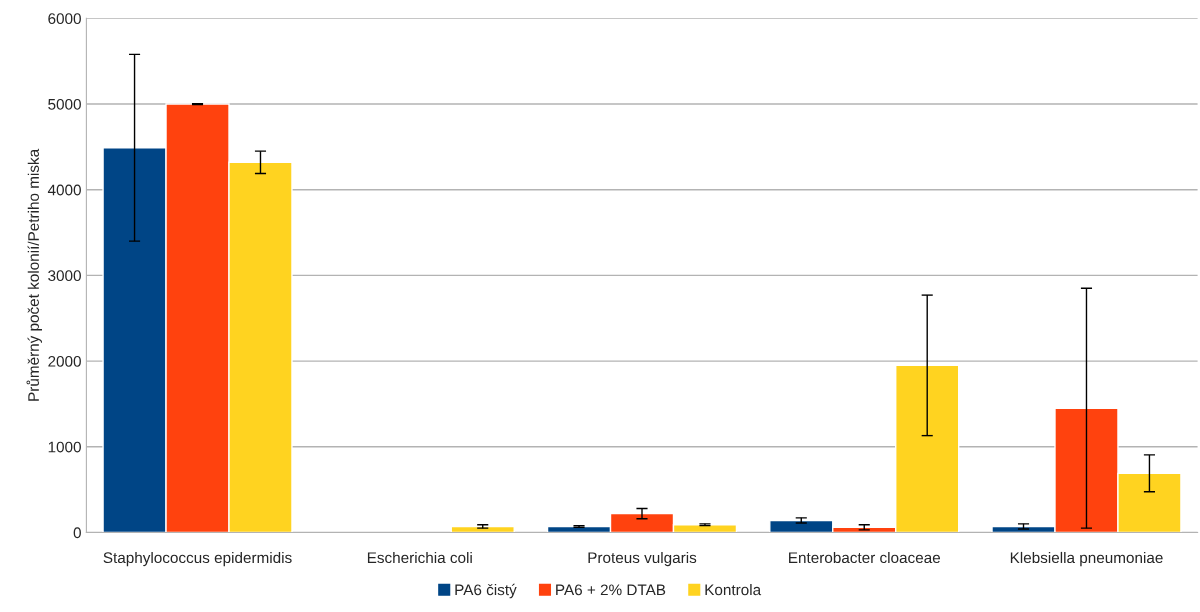  What do you see at coordinates (611, 590) in the screenshot?
I see `legend-label: PA6 + 2% DTAB` at bounding box center [611, 590].